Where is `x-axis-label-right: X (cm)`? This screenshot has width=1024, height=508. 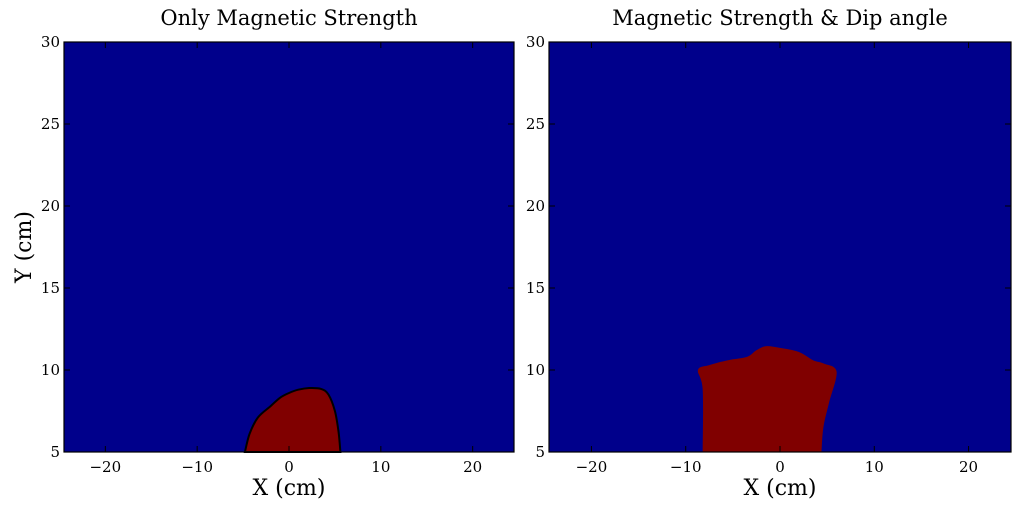
x-axis-label-right: X (cm) is located at coordinates (779, 488).